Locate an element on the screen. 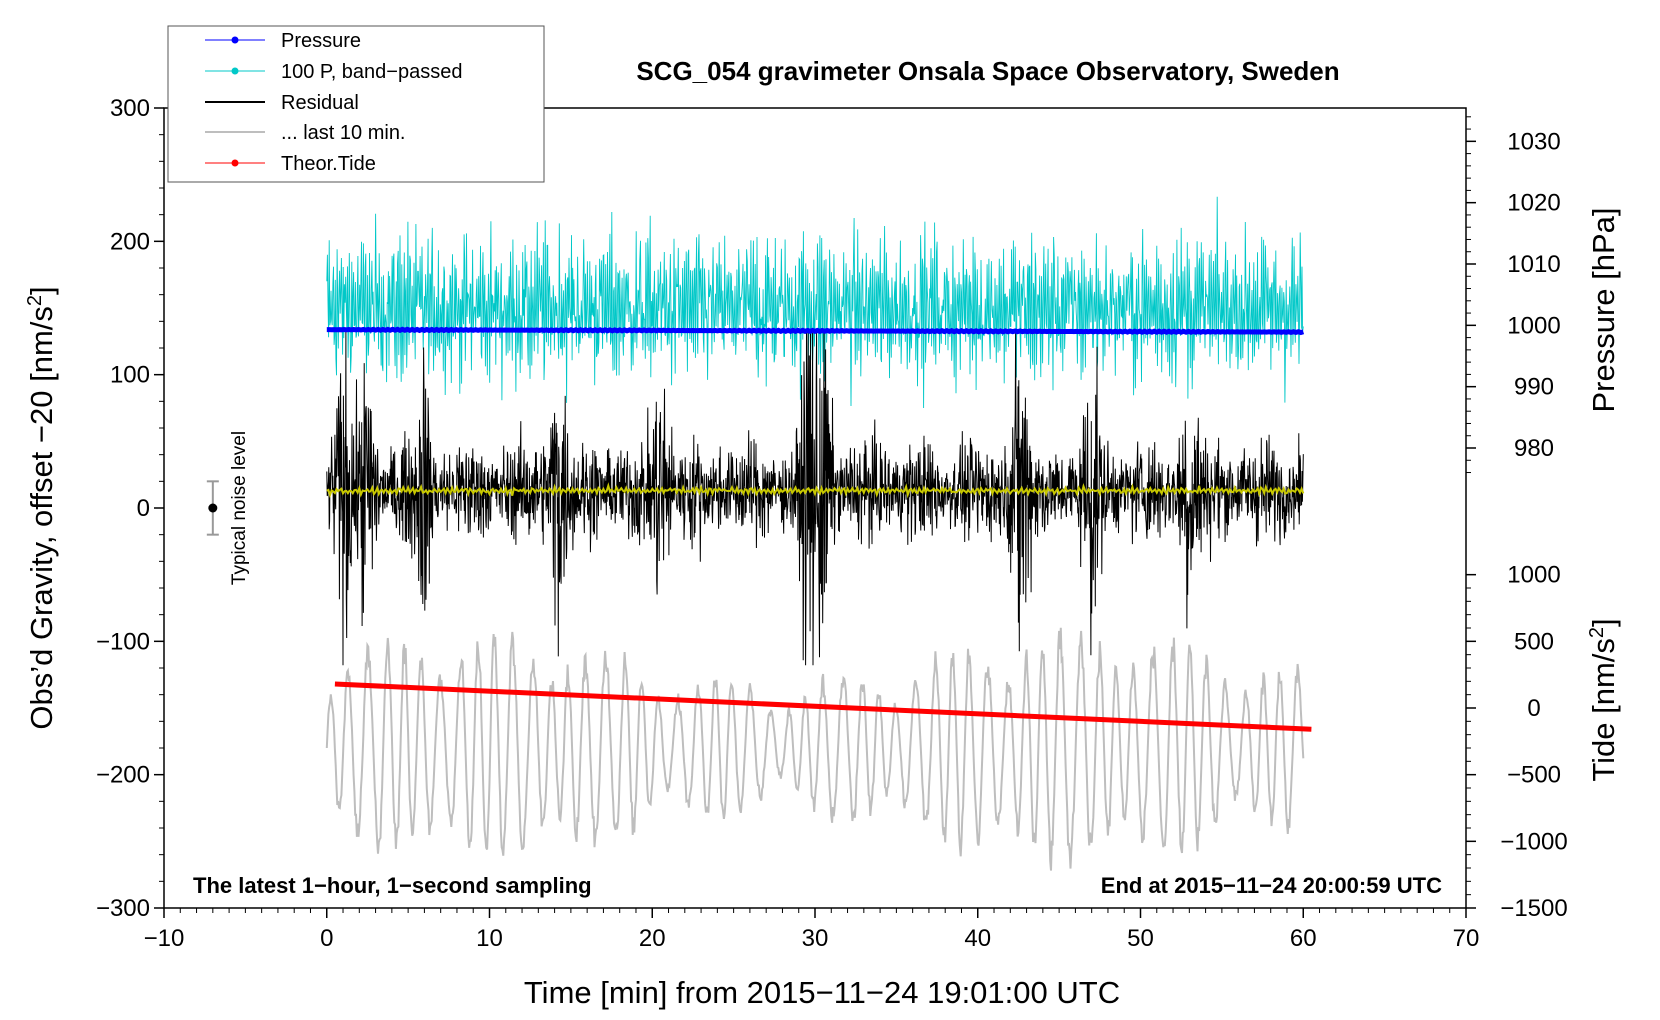 The image size is (1660, 1020). noise-level-label: Typical noise level is located at coordinates (239, 508).